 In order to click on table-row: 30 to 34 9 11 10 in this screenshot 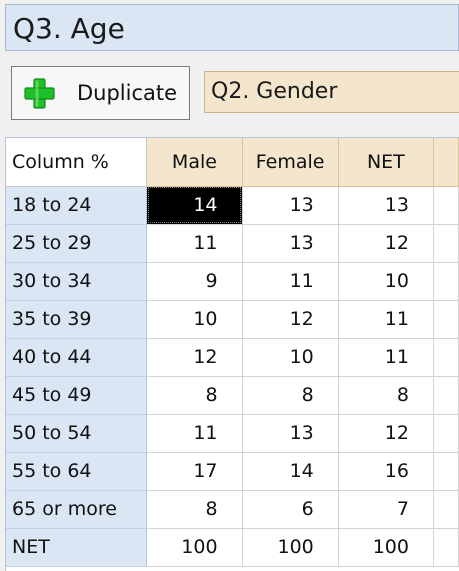, I will do `click(232, 281)`.